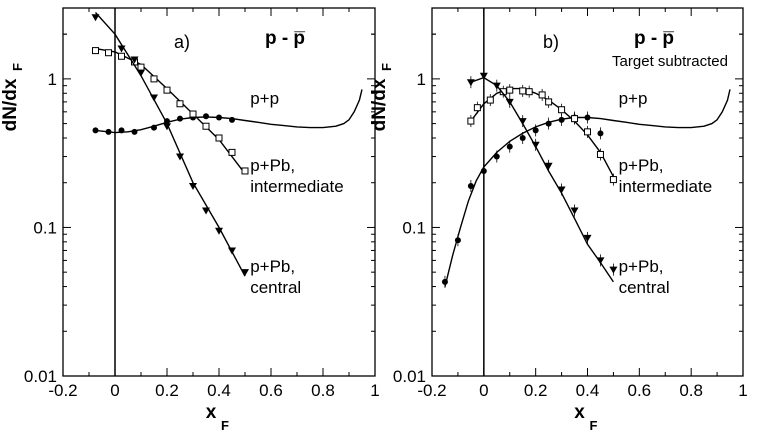 The width and height of the screenshot is (763, 446). I want to click on chart-subtitle: Target subtracted, so click(670, 61).